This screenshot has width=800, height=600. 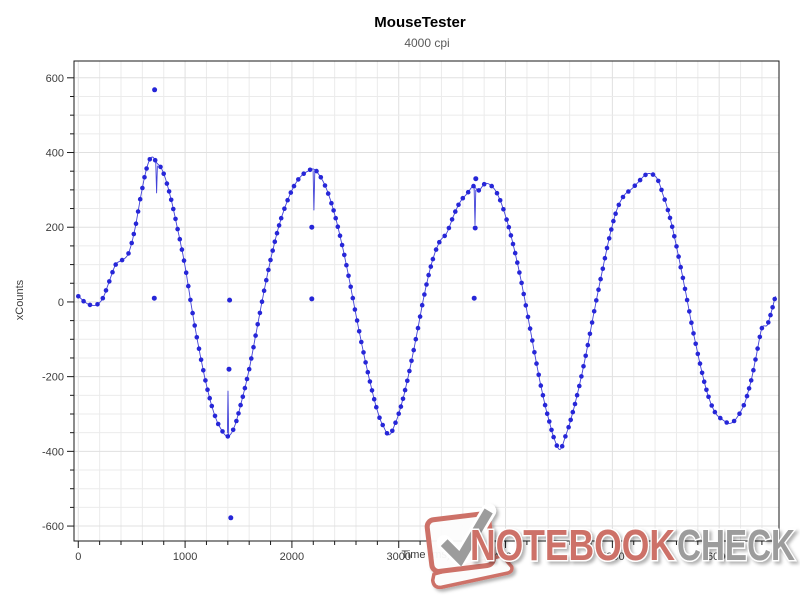 I want to click on y-tick-label: 400, so click(x=55, y=154).